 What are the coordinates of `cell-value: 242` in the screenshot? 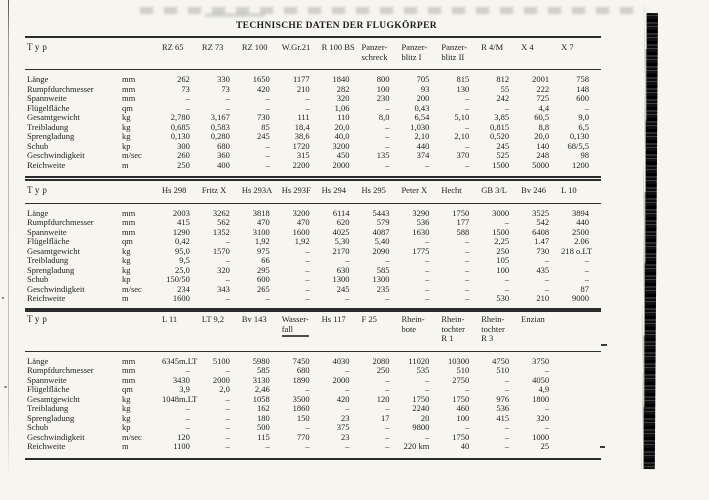 It's located at (503, 98).